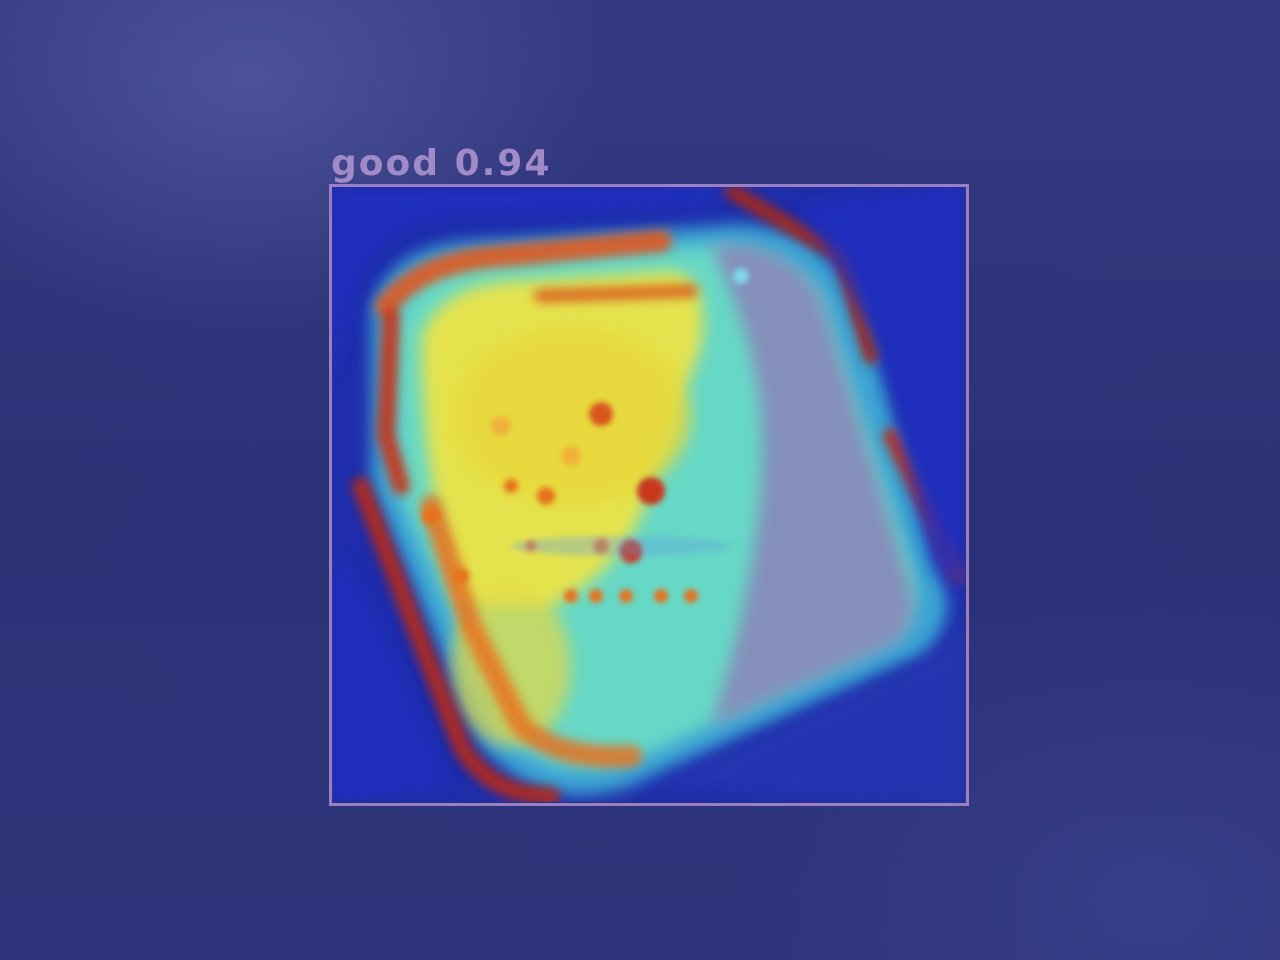 The height and width of the screenshot is (960, 1280). I want to click on detection-label: good 0.94, so click(441, 164).